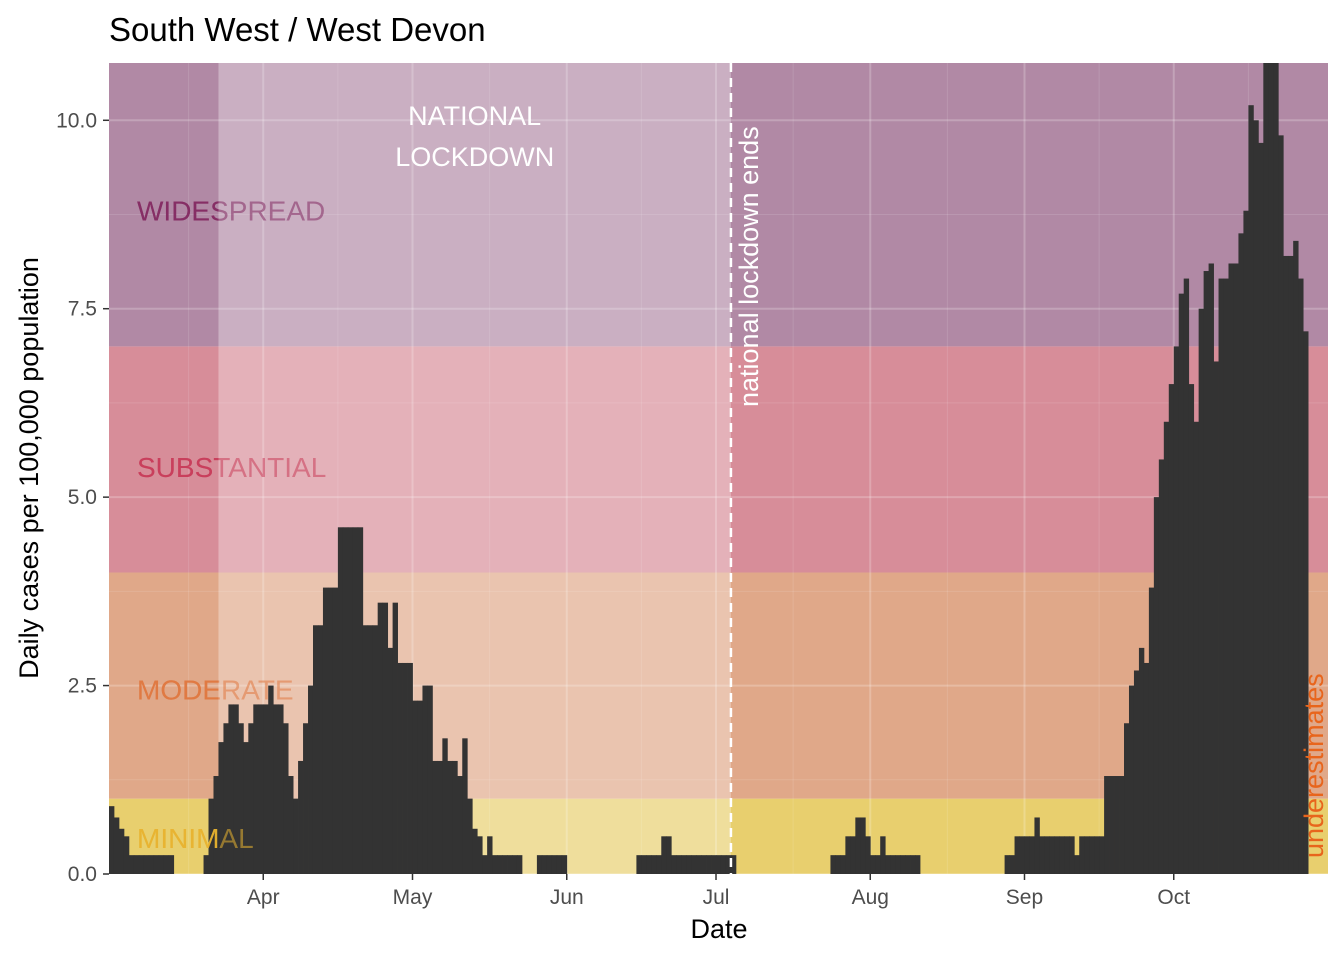 The height and width of the screenshot is (960, 1344). I want to click on band-label-moderate: MODERATE, so click(215, 689).